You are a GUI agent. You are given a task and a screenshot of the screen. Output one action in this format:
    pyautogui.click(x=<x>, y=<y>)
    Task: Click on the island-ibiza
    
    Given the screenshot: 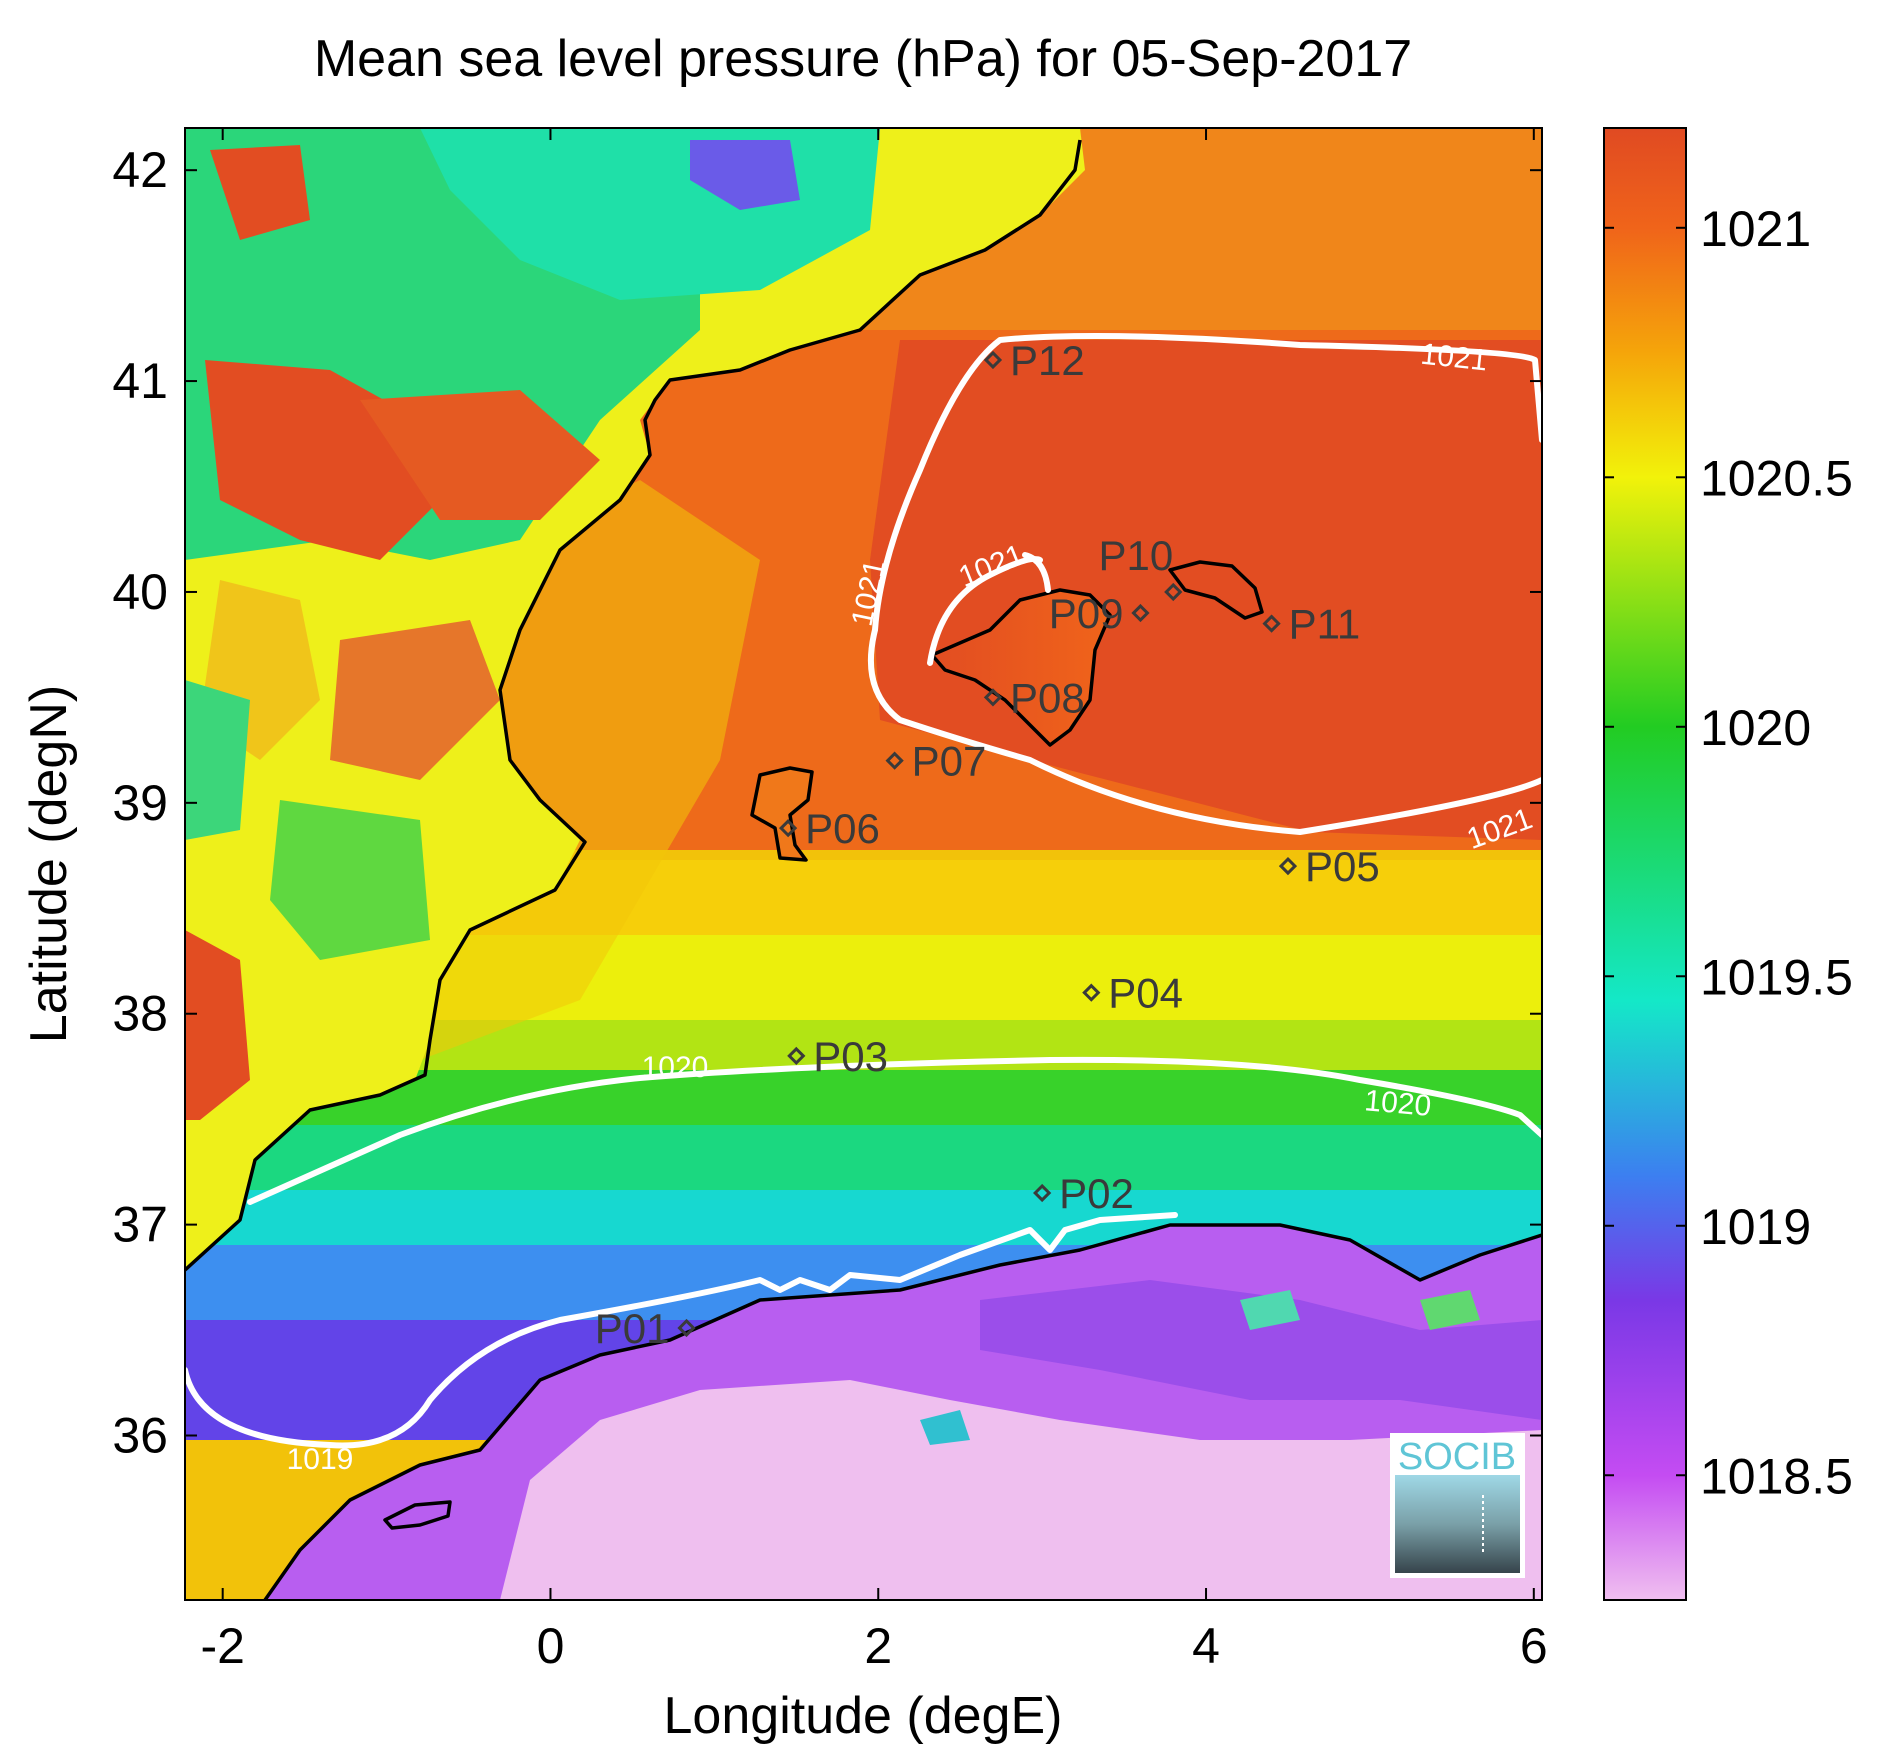 What is the action you would take?
    pyautogui.click(x=782, y=814)
    